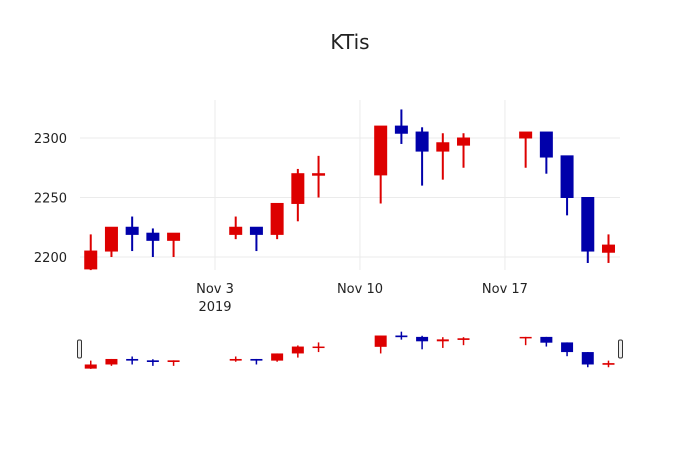 The image size is (700, 450). I want to click on range-slider-left-handle, so click(79, 349).